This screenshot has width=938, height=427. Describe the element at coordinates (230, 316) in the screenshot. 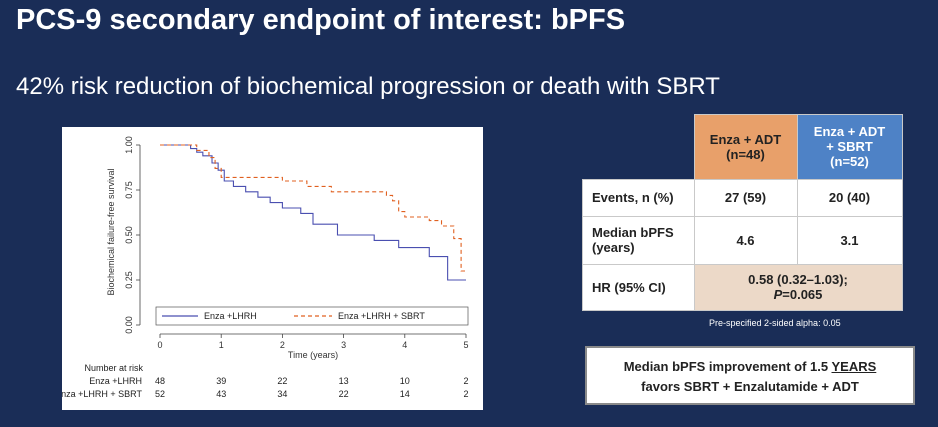

I see `legend-label-enza: Enza +LHRH` at that location.